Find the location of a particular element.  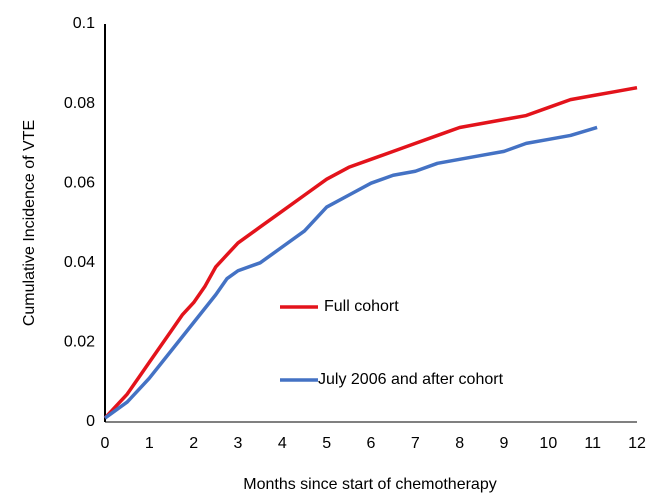

y-tick-label: 0 is located at coordinates (90, 421).